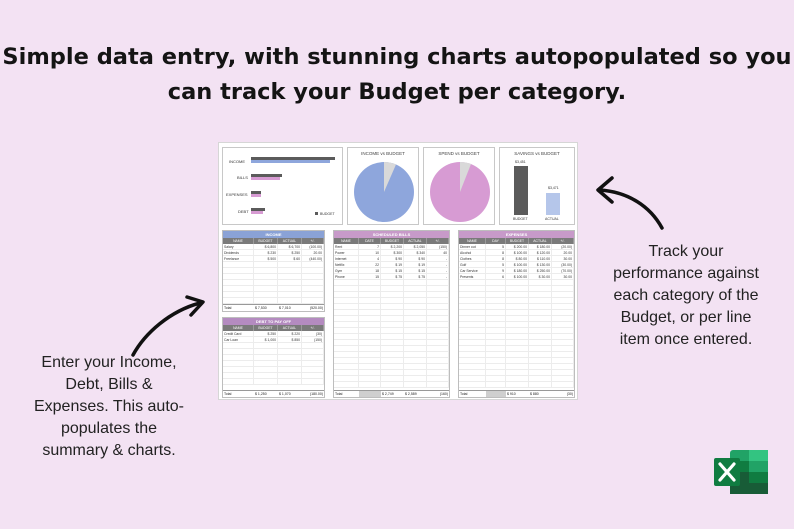 This screenshot has width=794, height=529. What do you see at coordinates (472, 264) in the screenshot?
I see `table-cell: Golf` at bounding box center [472, 264].